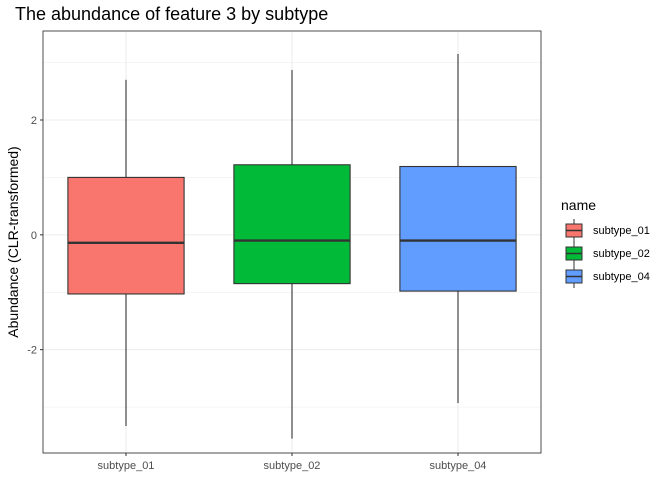  I want to click on legend-label: subtype_01, so click(621, 231).